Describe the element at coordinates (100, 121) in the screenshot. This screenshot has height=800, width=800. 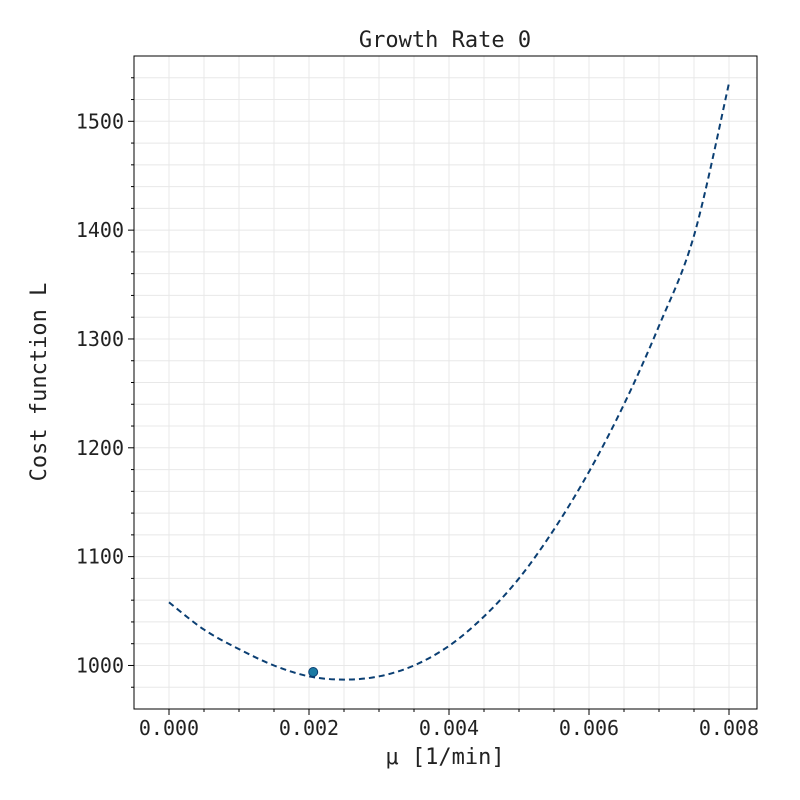
I see `y-tick-label: 1500` at that location.